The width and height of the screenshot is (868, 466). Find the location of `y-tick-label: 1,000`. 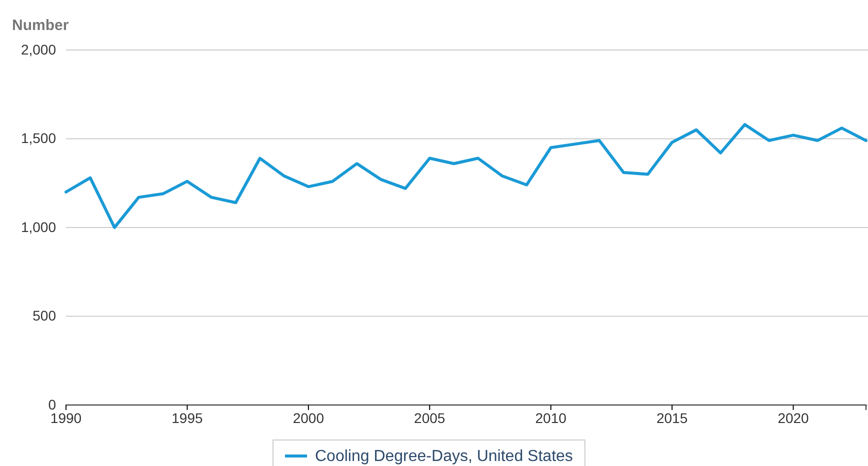

y-tick-label: 1,000 is located at coordinates (38, 226).